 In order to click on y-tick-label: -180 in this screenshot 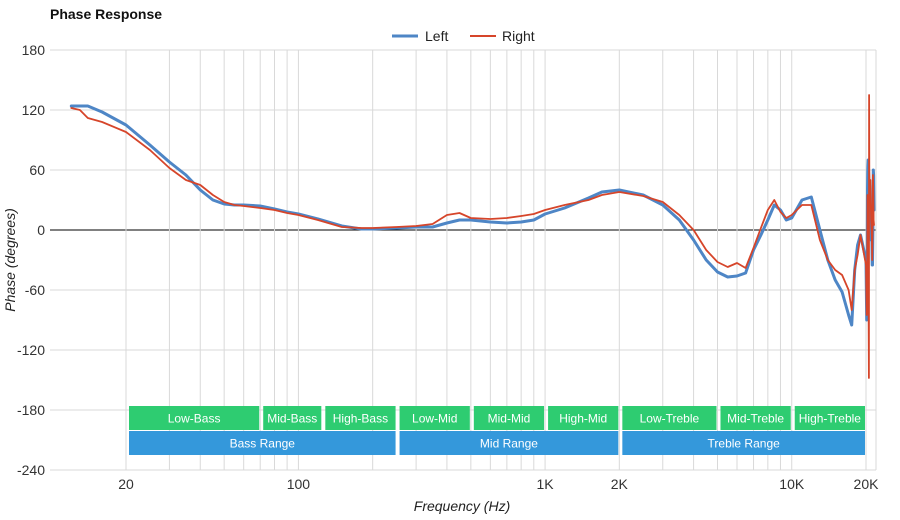, I will do `click(31, 410)`.